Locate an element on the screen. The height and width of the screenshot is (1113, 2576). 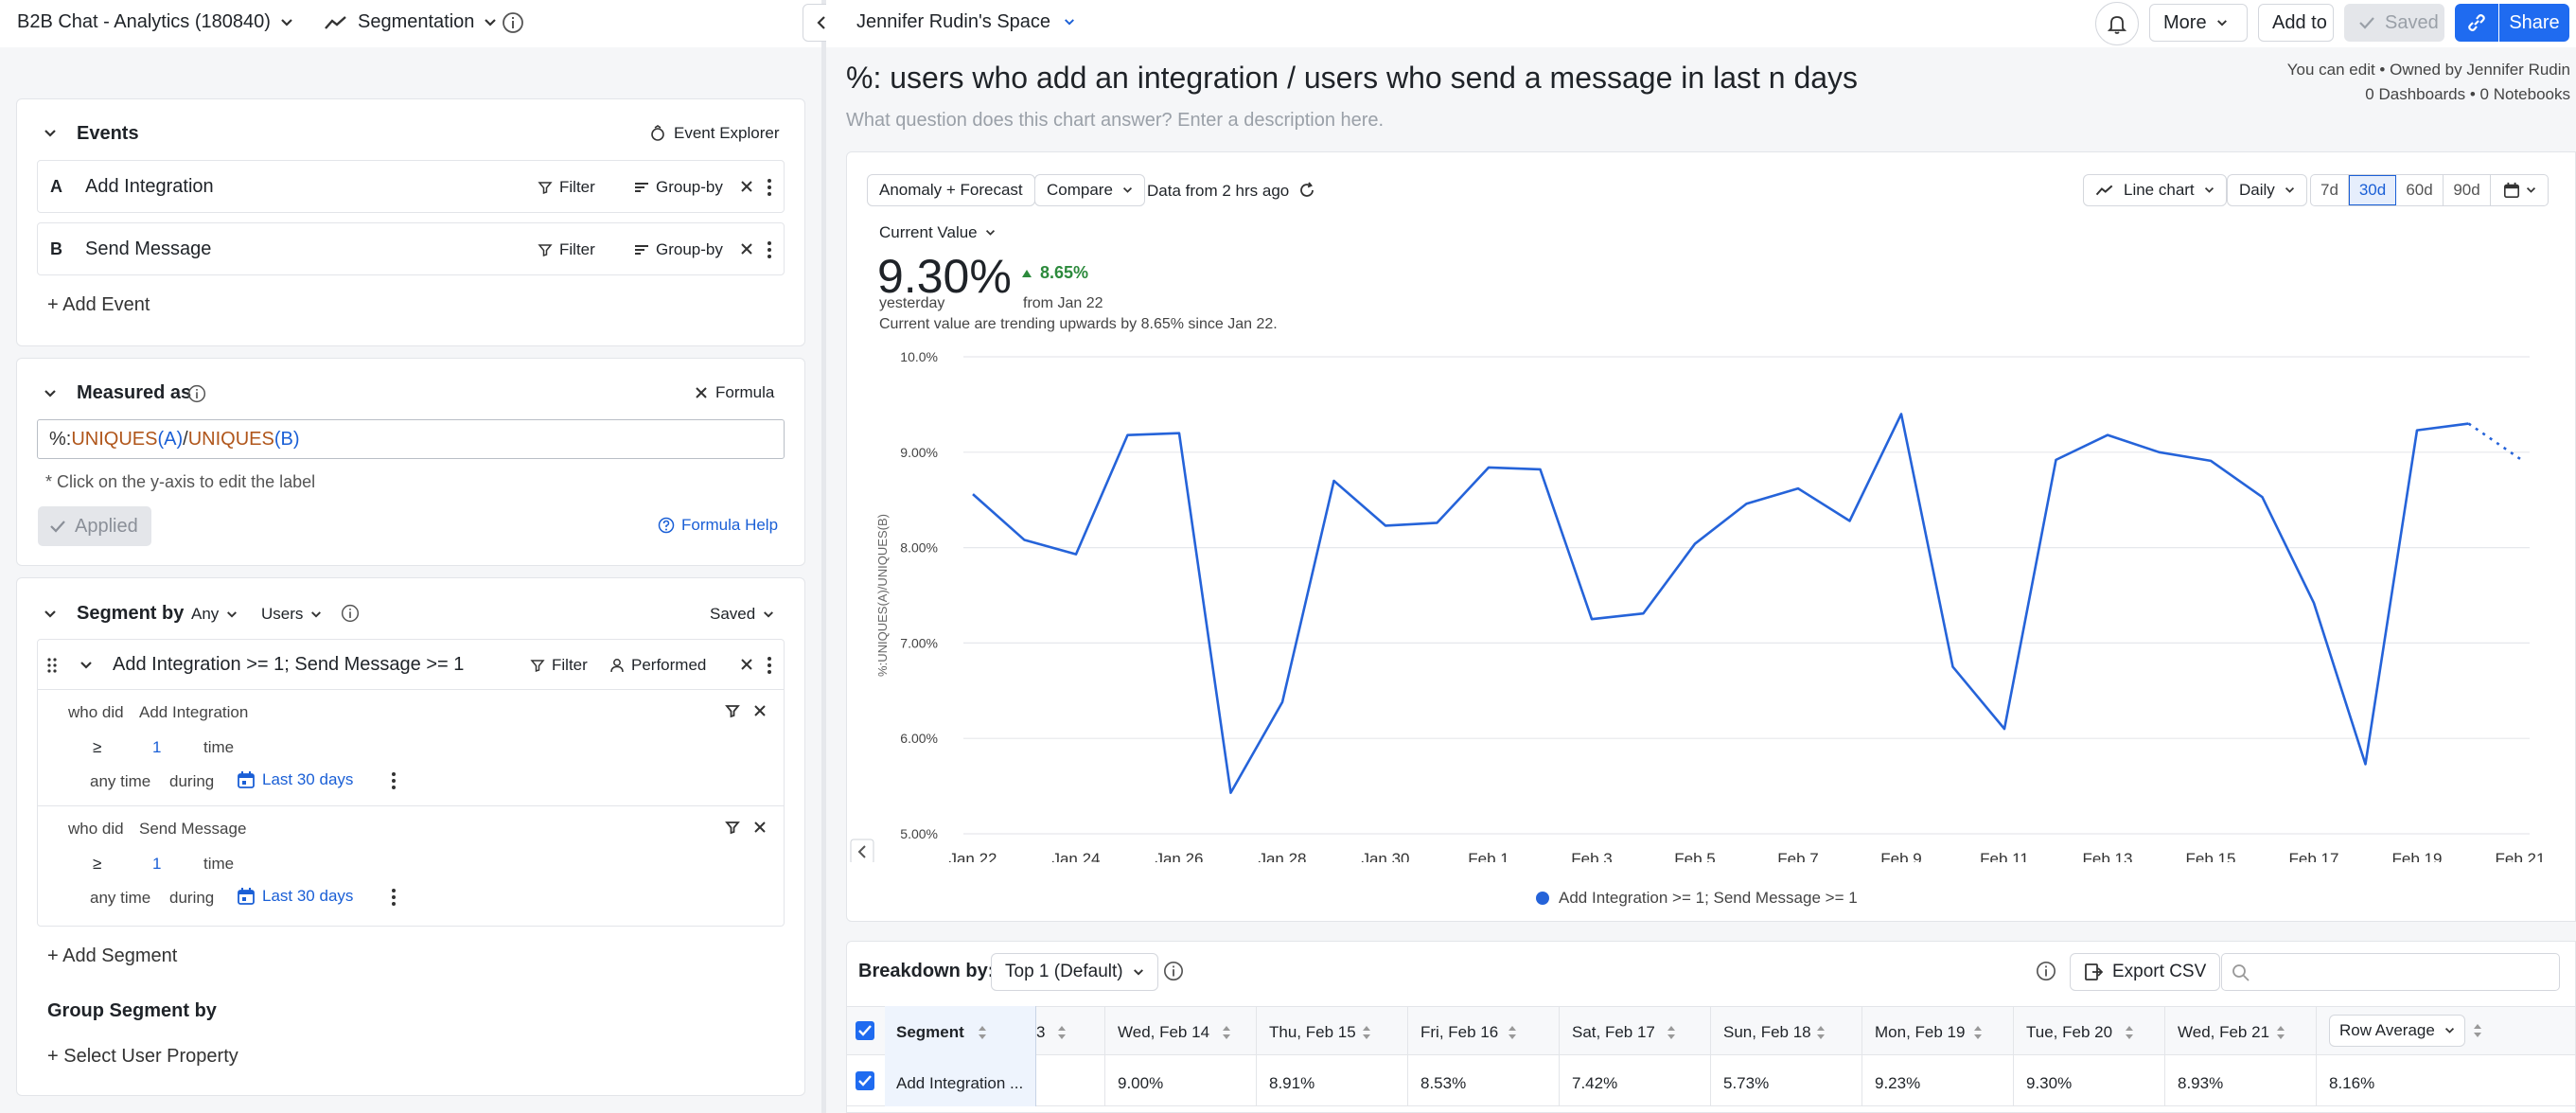
event-row-b: B Send Message Filter Group-by is located at coordinates (411, 248).